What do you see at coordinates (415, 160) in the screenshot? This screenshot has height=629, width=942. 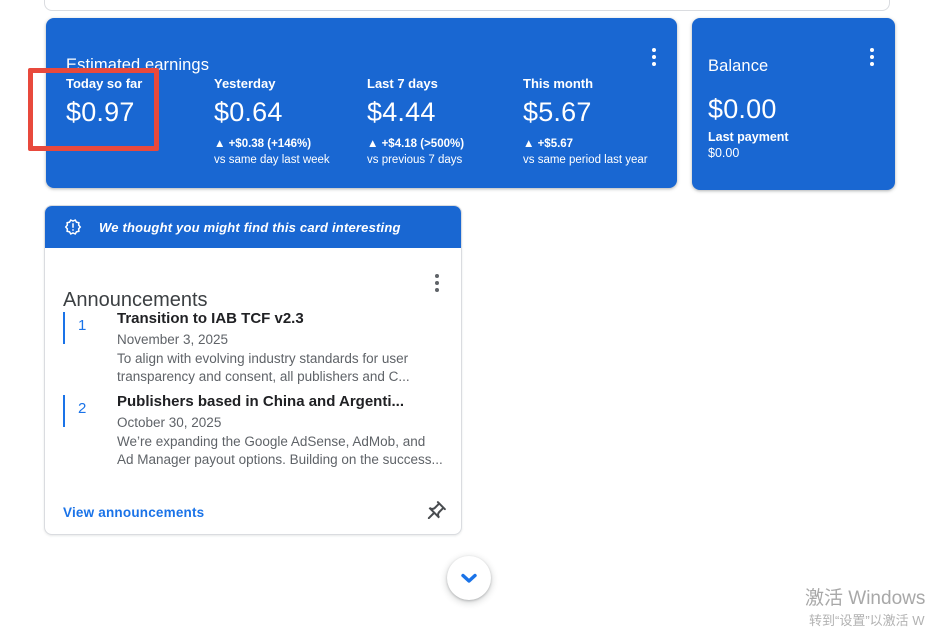 I see `metric-compare: vs previous 7 days` at bounding box center [415, 160].